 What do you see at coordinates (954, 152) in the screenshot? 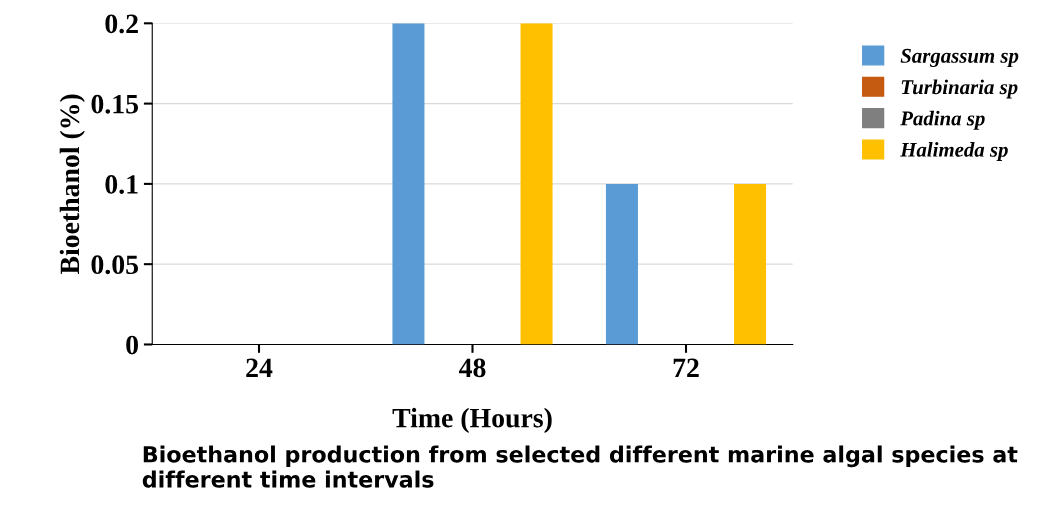
I see `legend-label: Halimeda sp` at bounding box center [954, 152].